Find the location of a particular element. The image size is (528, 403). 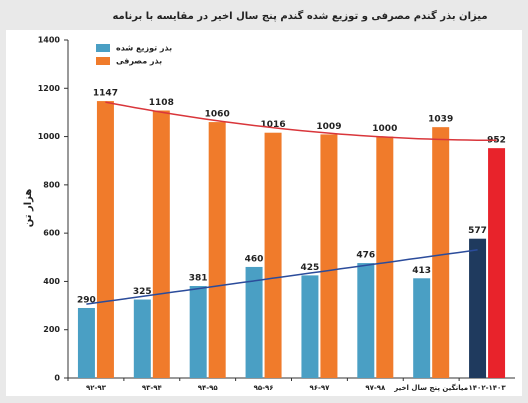

x-tick-label: ۹۷-۹۸ is located at coordinates (375, 388).